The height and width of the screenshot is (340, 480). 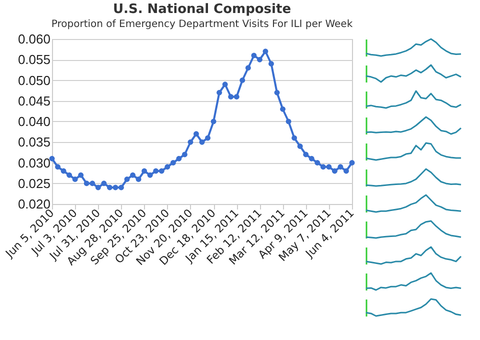 What do you see at coordinates (34, 162) in the screenshot?
I see `y-tick-label: 0.030` at bounding box center [34, 162].